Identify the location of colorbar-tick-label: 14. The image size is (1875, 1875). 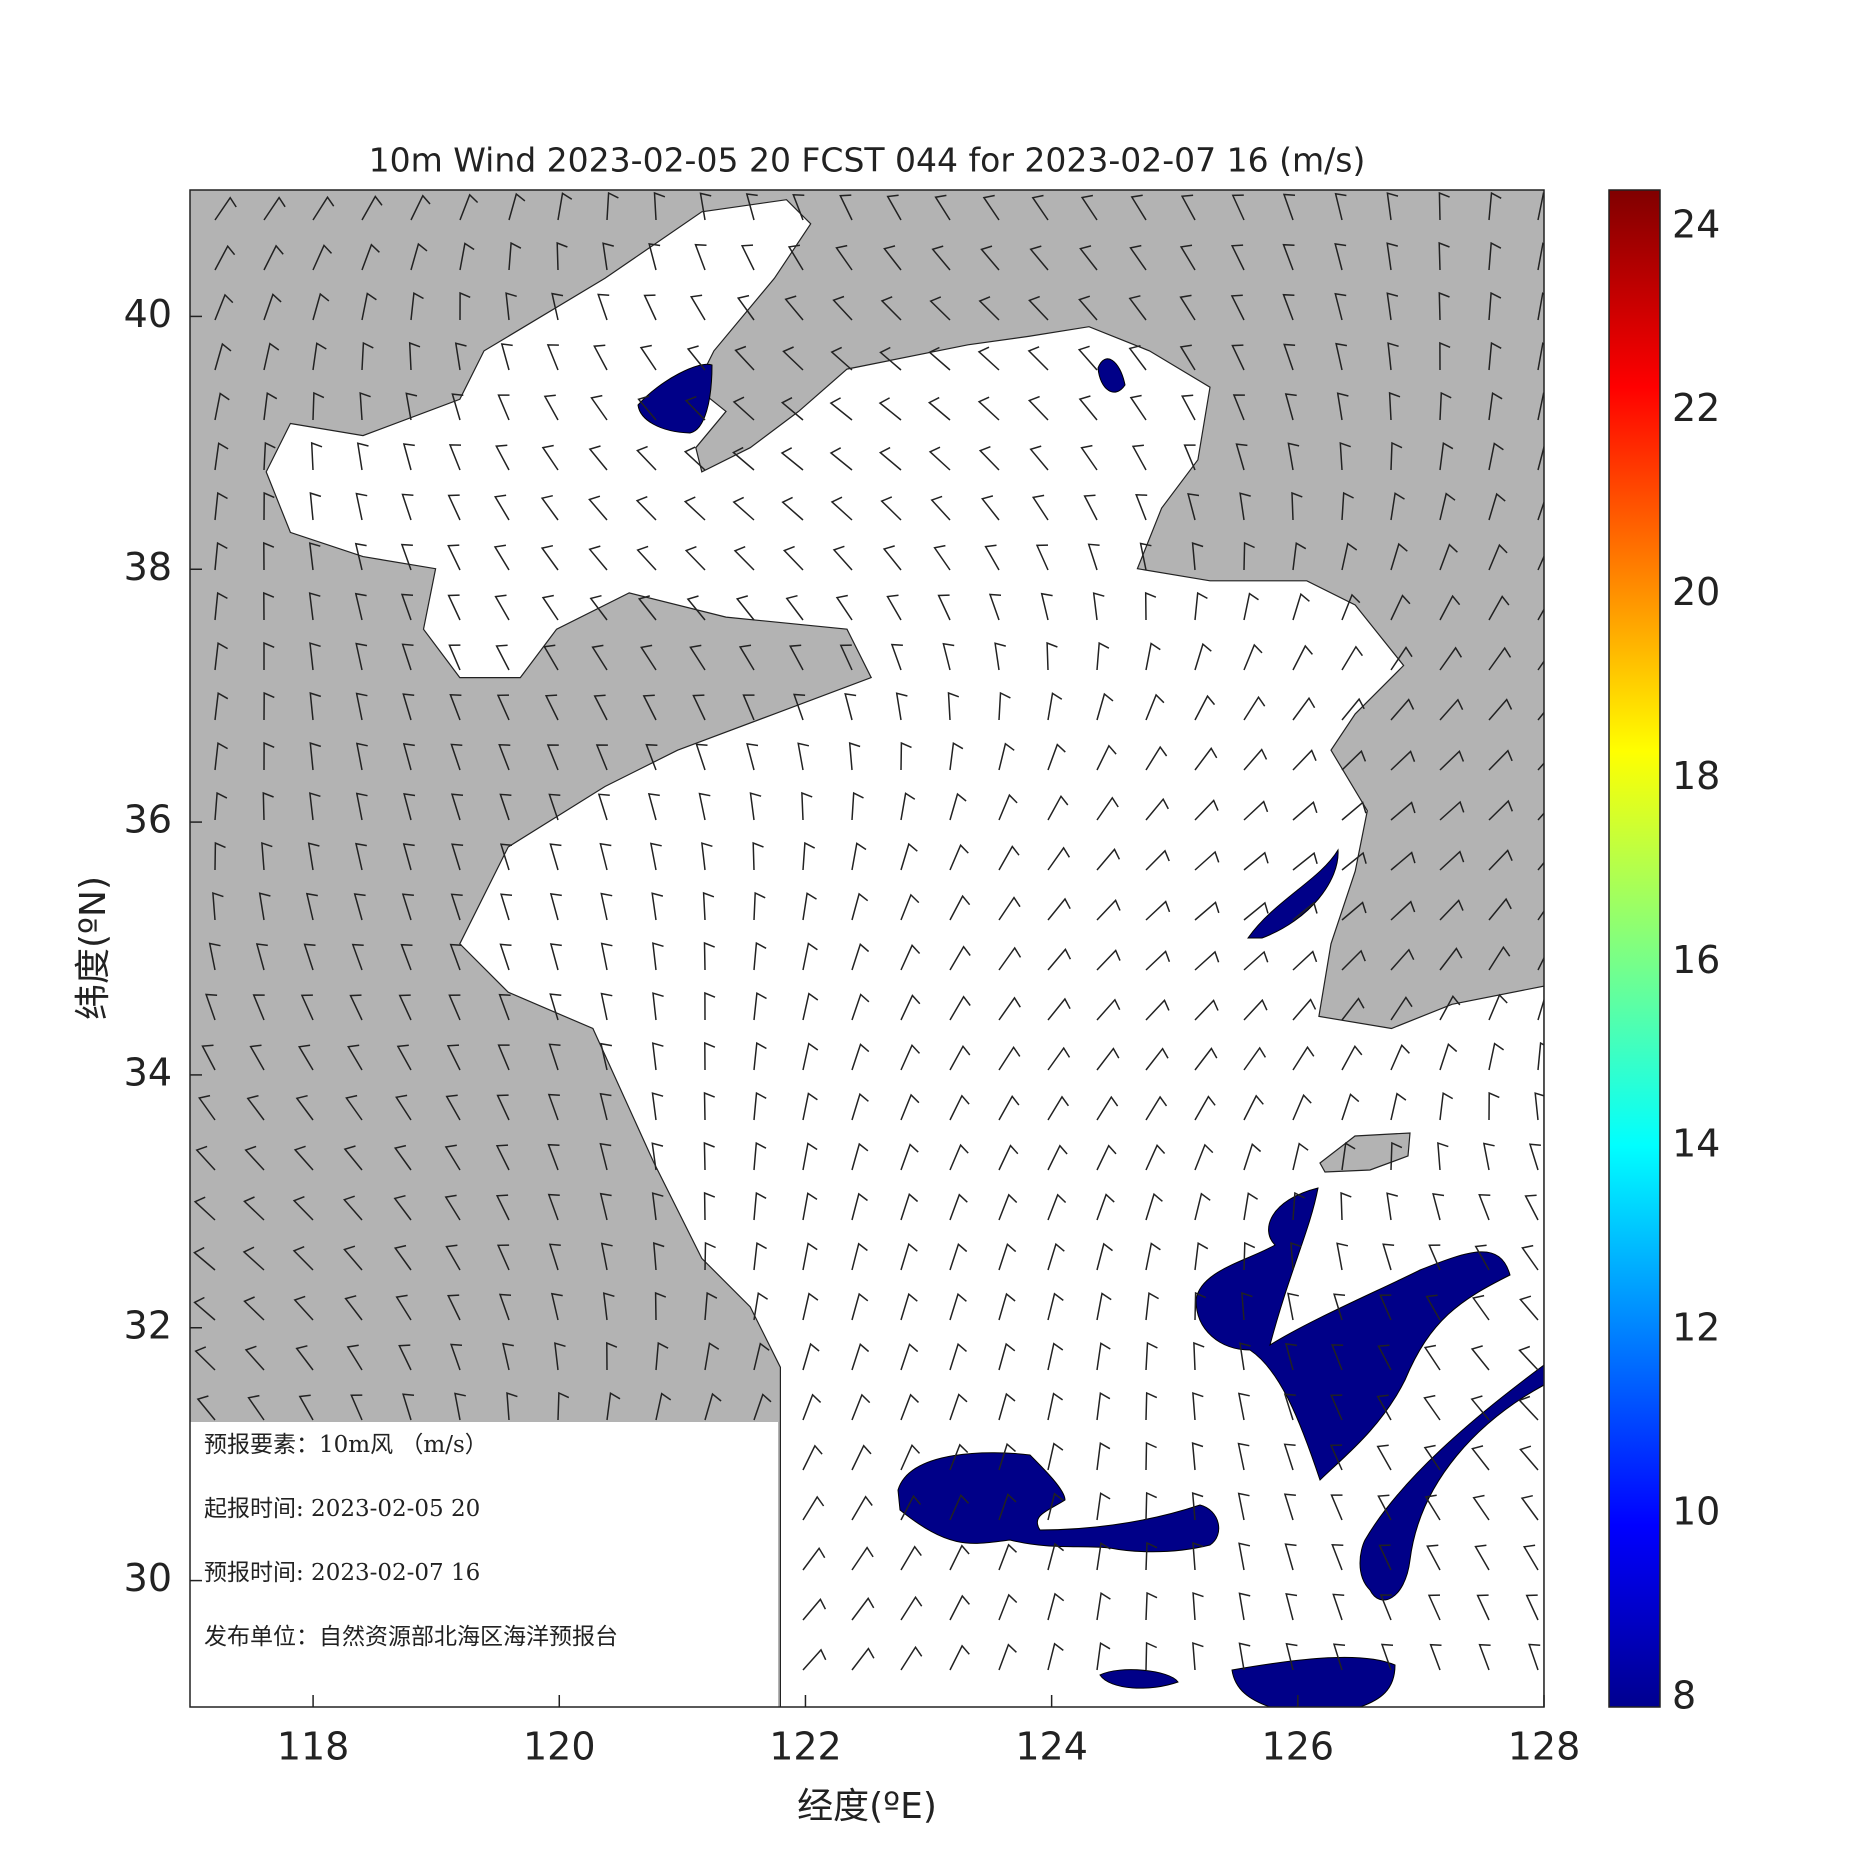
(1696, 1144).